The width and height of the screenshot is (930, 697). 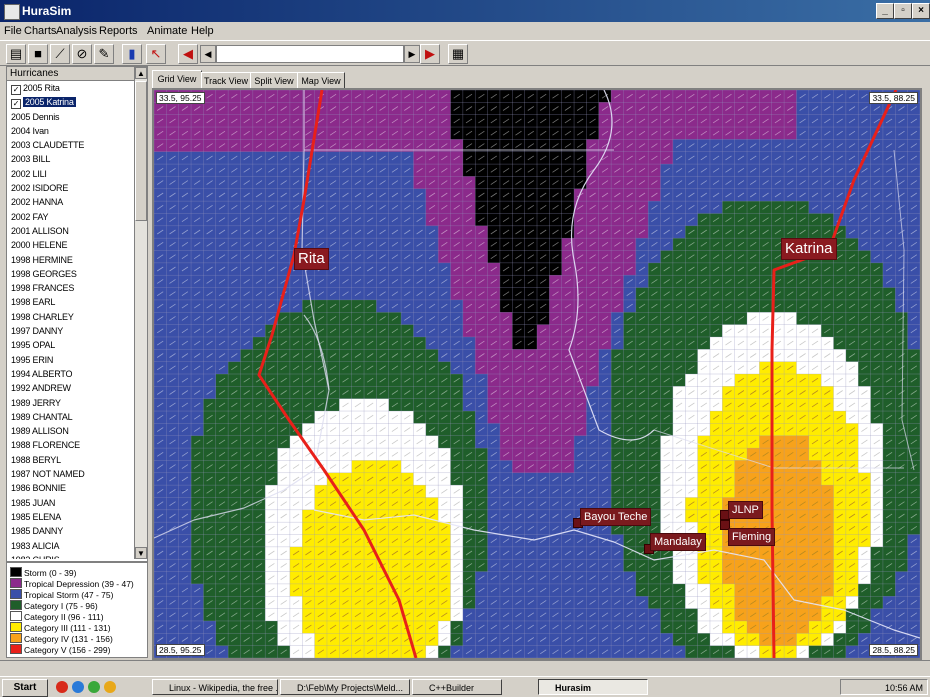 What do you see at coordinates (140, 313) in the screenshot?
I see `list-scrollbar: ▲ ▼` at bounding box center [140, 313].